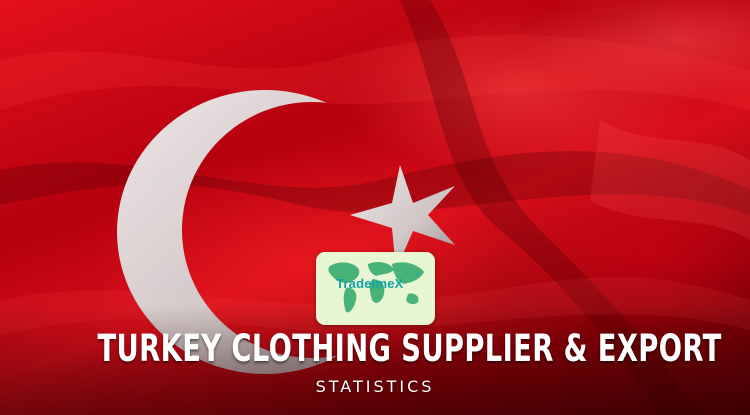  I want to click on banner-title: TURKEY CLOTHING SUPPLIER & EXPORT, so click(409, 348).